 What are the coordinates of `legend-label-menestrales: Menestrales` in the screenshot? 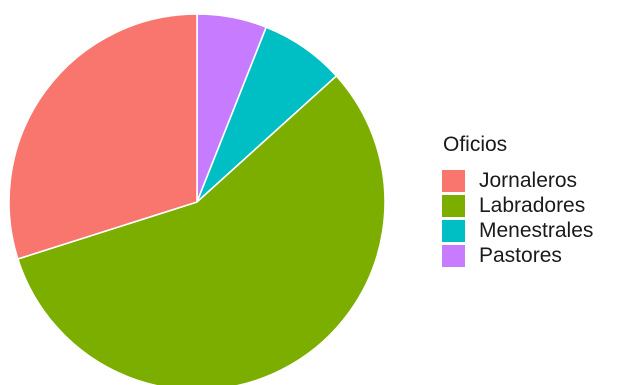 It's located at (536, 230).